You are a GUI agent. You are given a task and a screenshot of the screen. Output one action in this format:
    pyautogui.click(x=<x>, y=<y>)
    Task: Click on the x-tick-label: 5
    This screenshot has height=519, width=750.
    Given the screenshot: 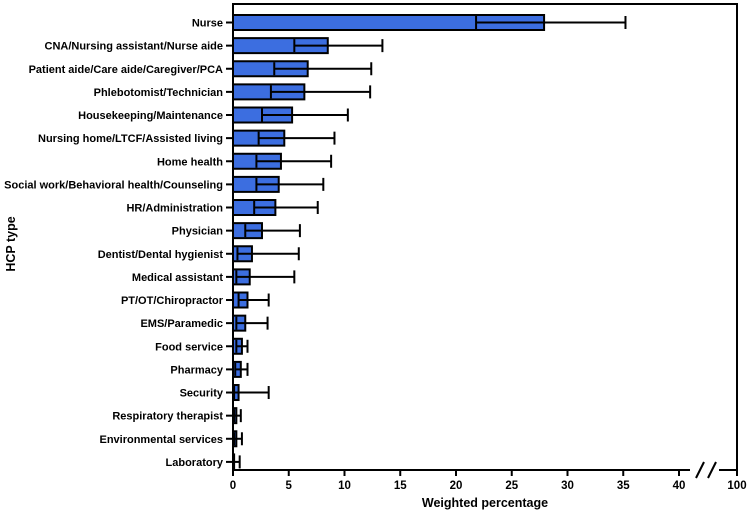 What is the action you would take?
    pyautogui.click(x=289, y=486)
    